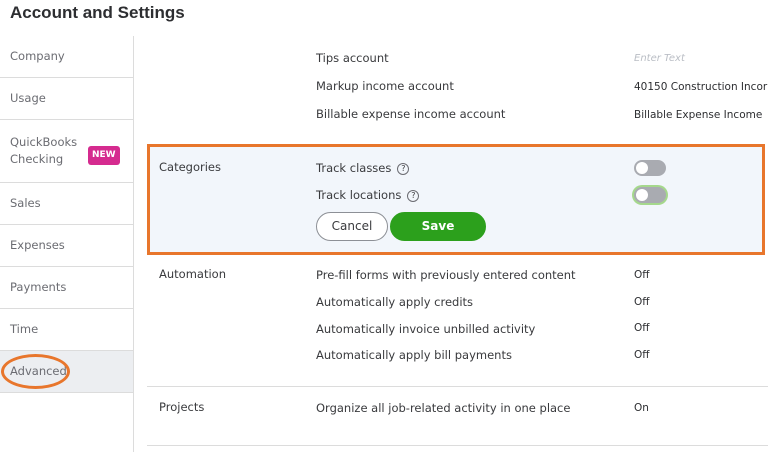 The image size is (768, 452). What do you see at coordinates (385, 86) in the screenshot?
I see `markup-income-label: Markup income account` at bounding box center [385, 86].